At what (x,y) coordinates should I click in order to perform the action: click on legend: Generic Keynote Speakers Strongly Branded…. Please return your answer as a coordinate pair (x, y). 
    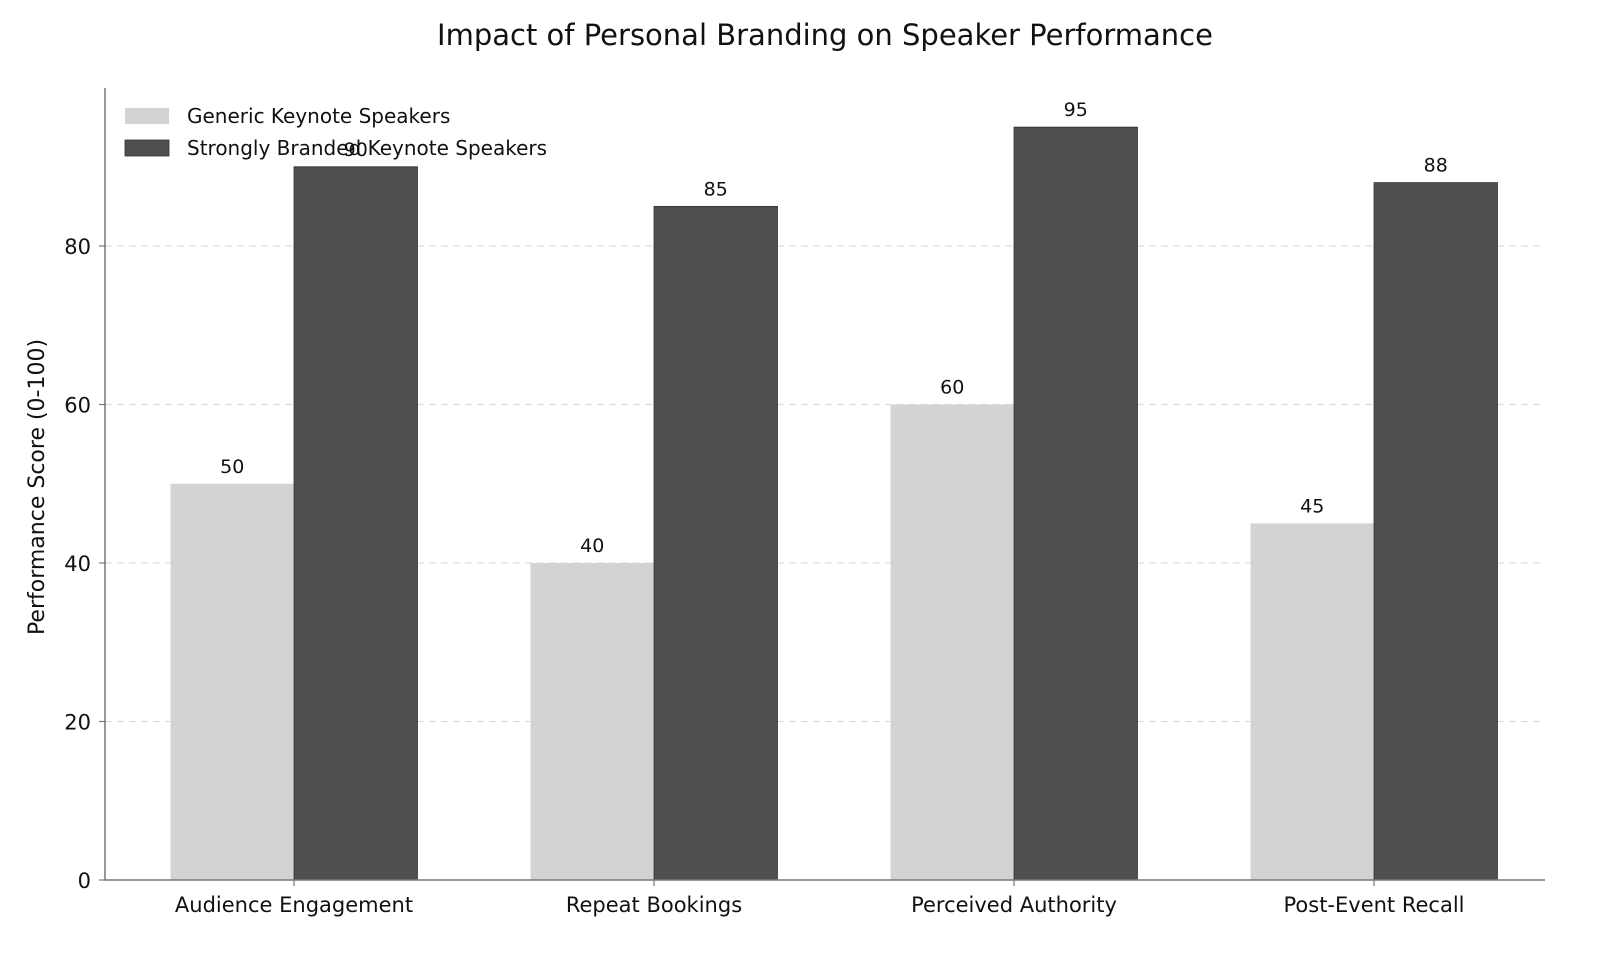
    Looking at the image, I should click on (335, 132).